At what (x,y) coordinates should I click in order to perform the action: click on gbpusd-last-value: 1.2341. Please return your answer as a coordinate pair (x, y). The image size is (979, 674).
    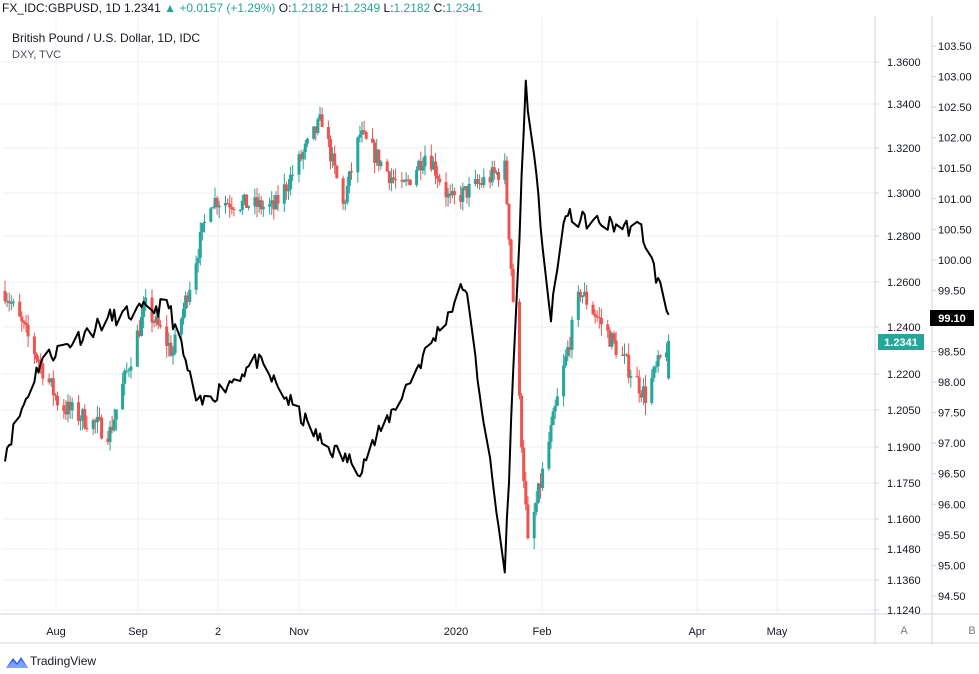
    Looking at the image, I should click on (901, 343).